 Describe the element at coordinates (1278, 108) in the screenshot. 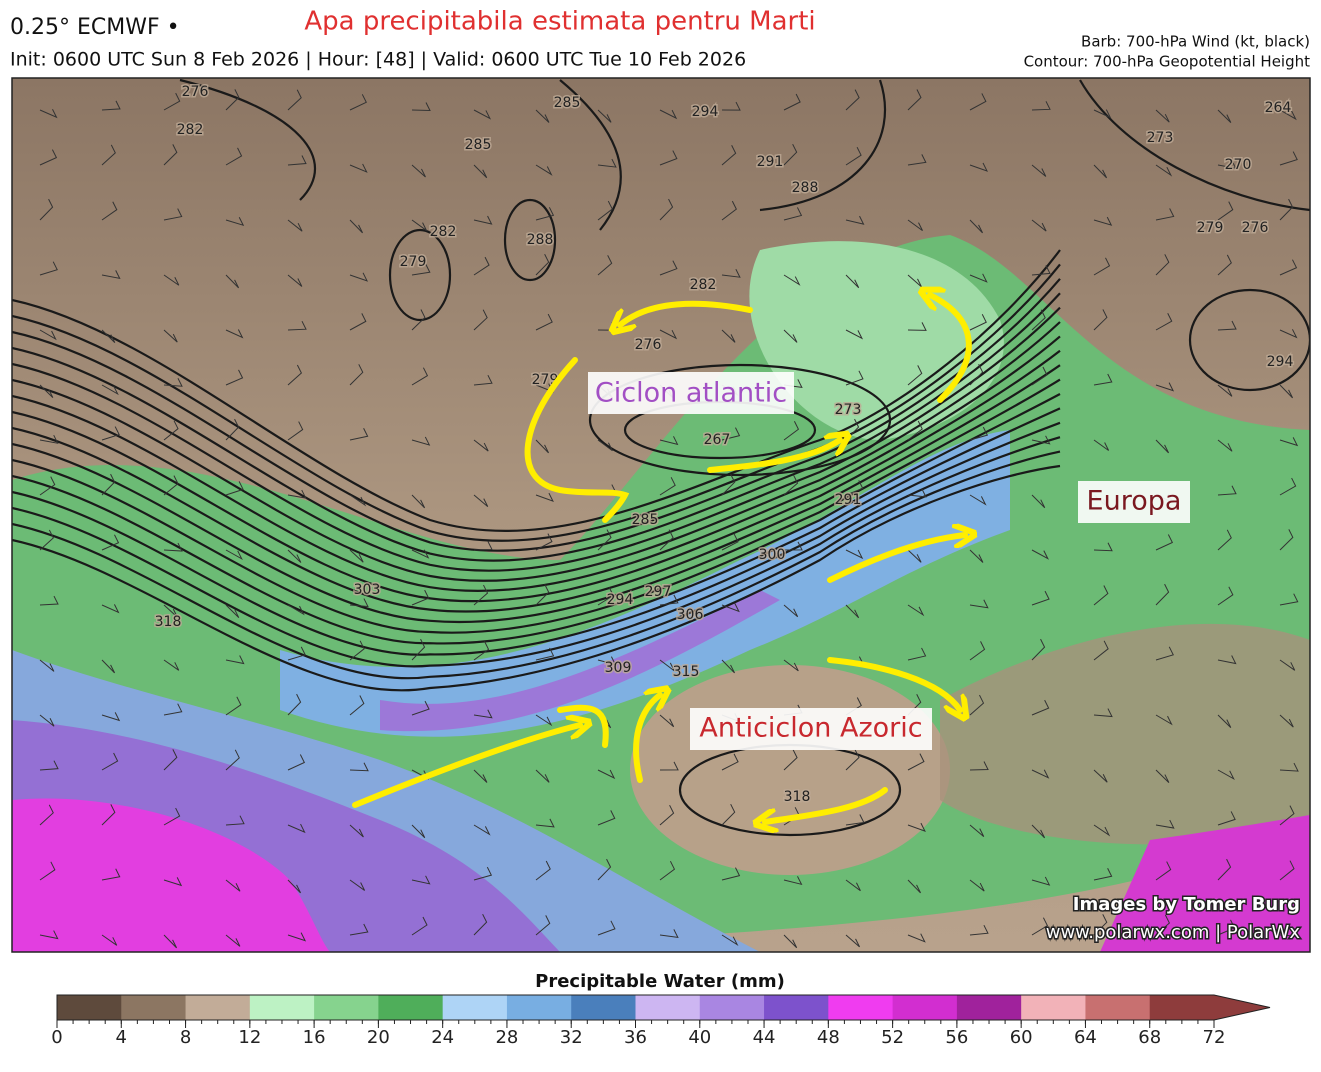

I see `contour-label: 264` at that location.